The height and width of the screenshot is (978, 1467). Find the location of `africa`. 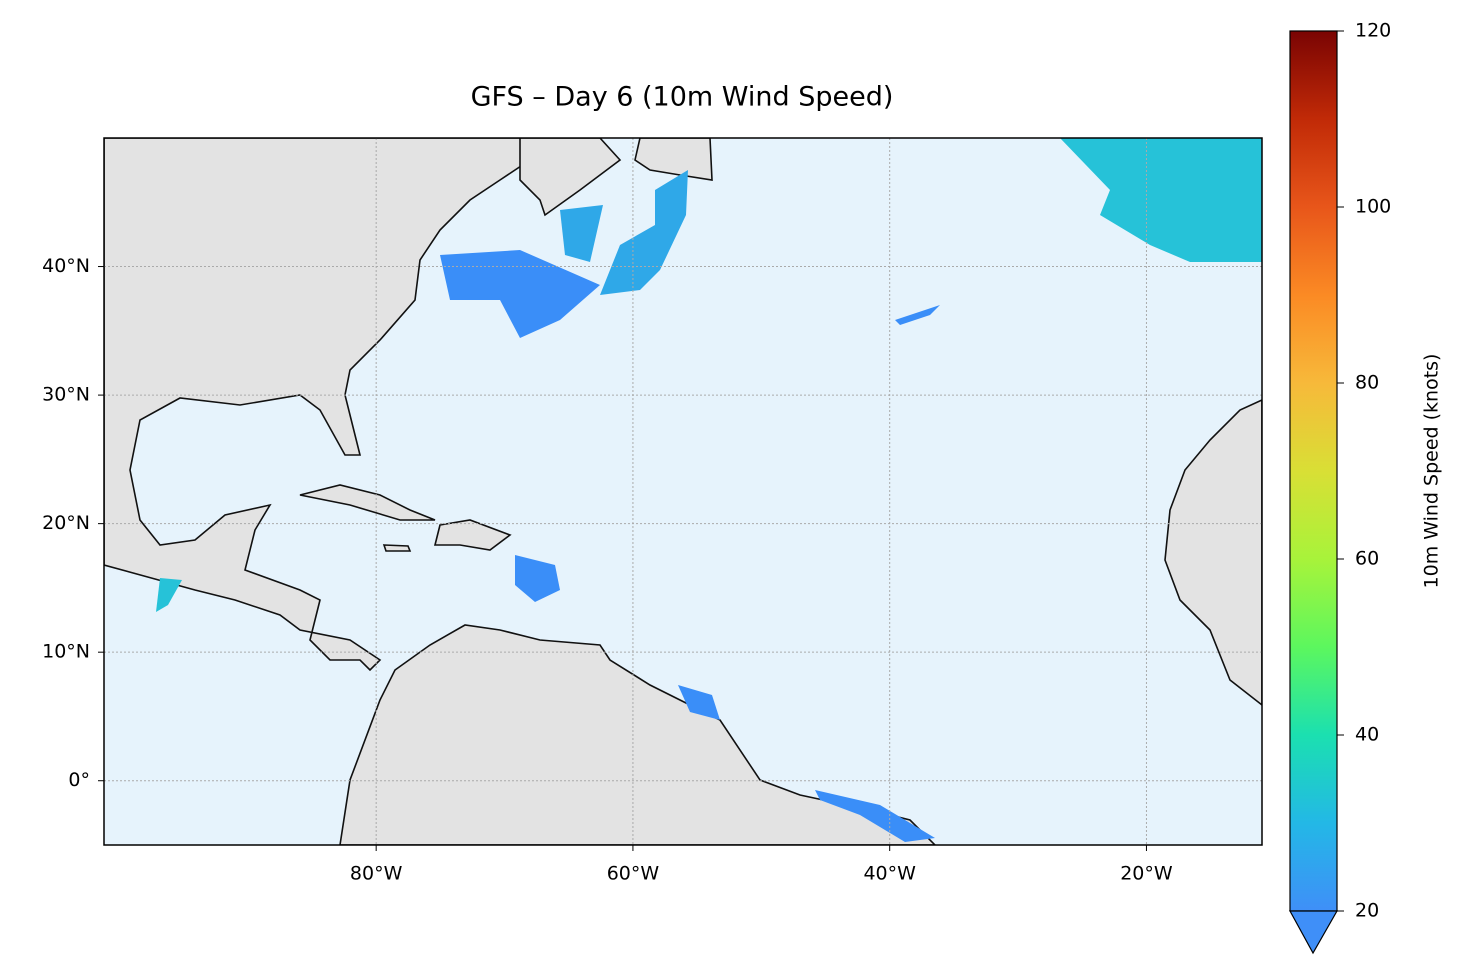

africa is located at coordinates (1213, 553).